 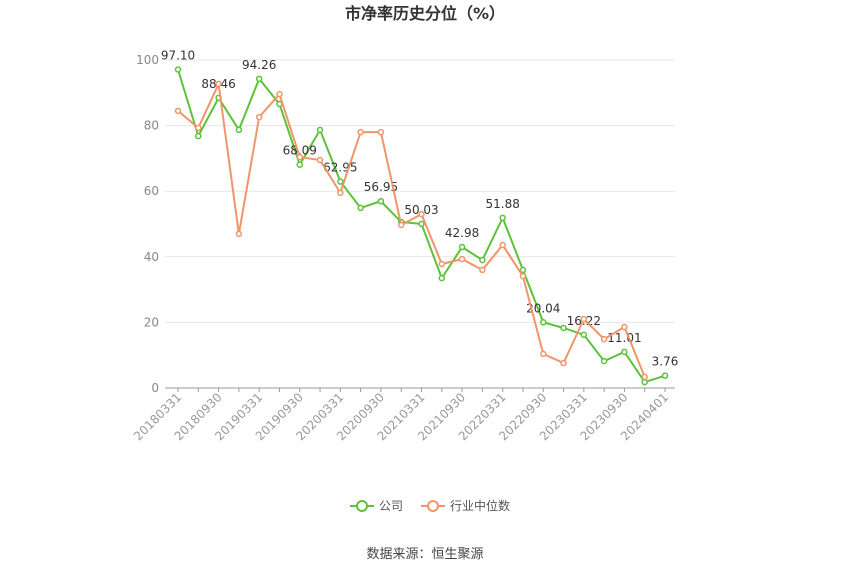 I want to click on data-label: 50.03, so click(x=421, y=210).